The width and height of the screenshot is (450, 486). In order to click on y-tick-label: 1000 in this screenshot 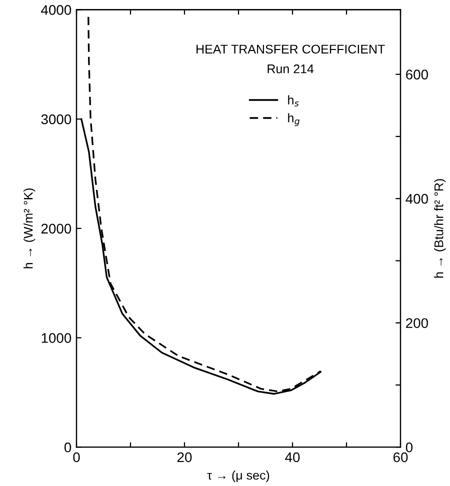, I will do `click(57, 338)`.